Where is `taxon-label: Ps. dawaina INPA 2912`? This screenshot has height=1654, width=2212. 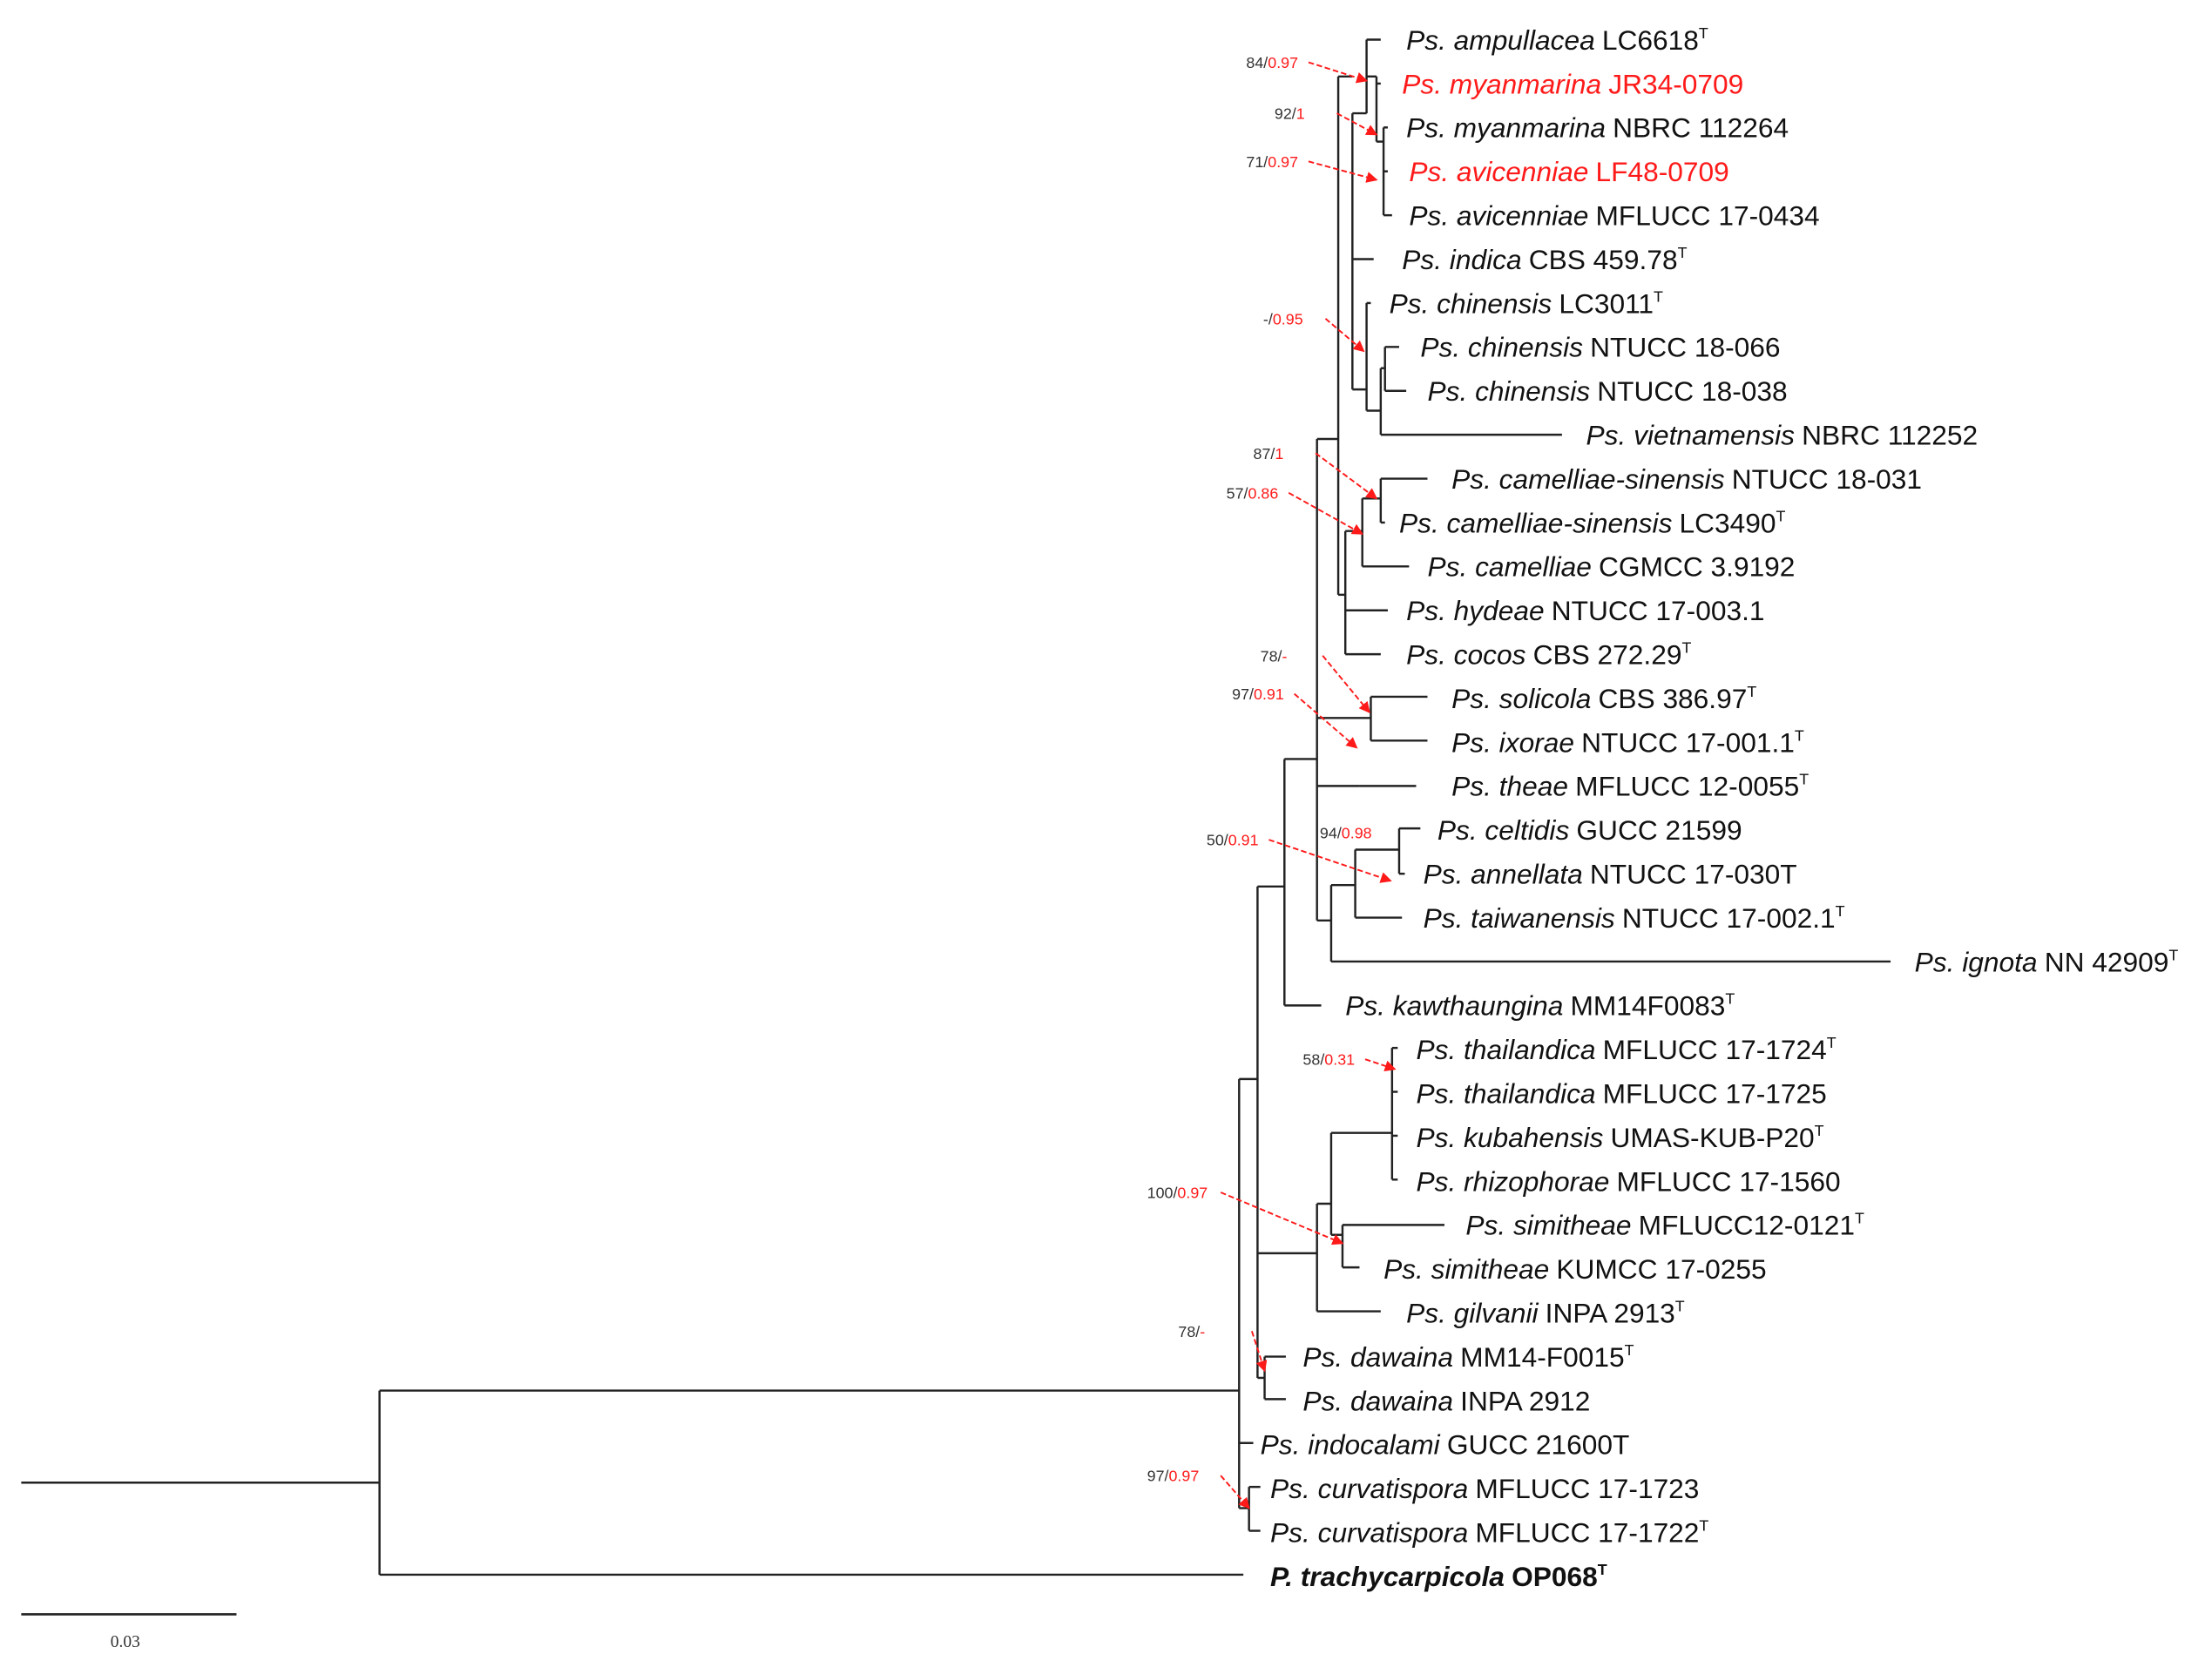 taxon-label: Ps. dawaina INPA 2912 is located at coordinates (1446, 1401).